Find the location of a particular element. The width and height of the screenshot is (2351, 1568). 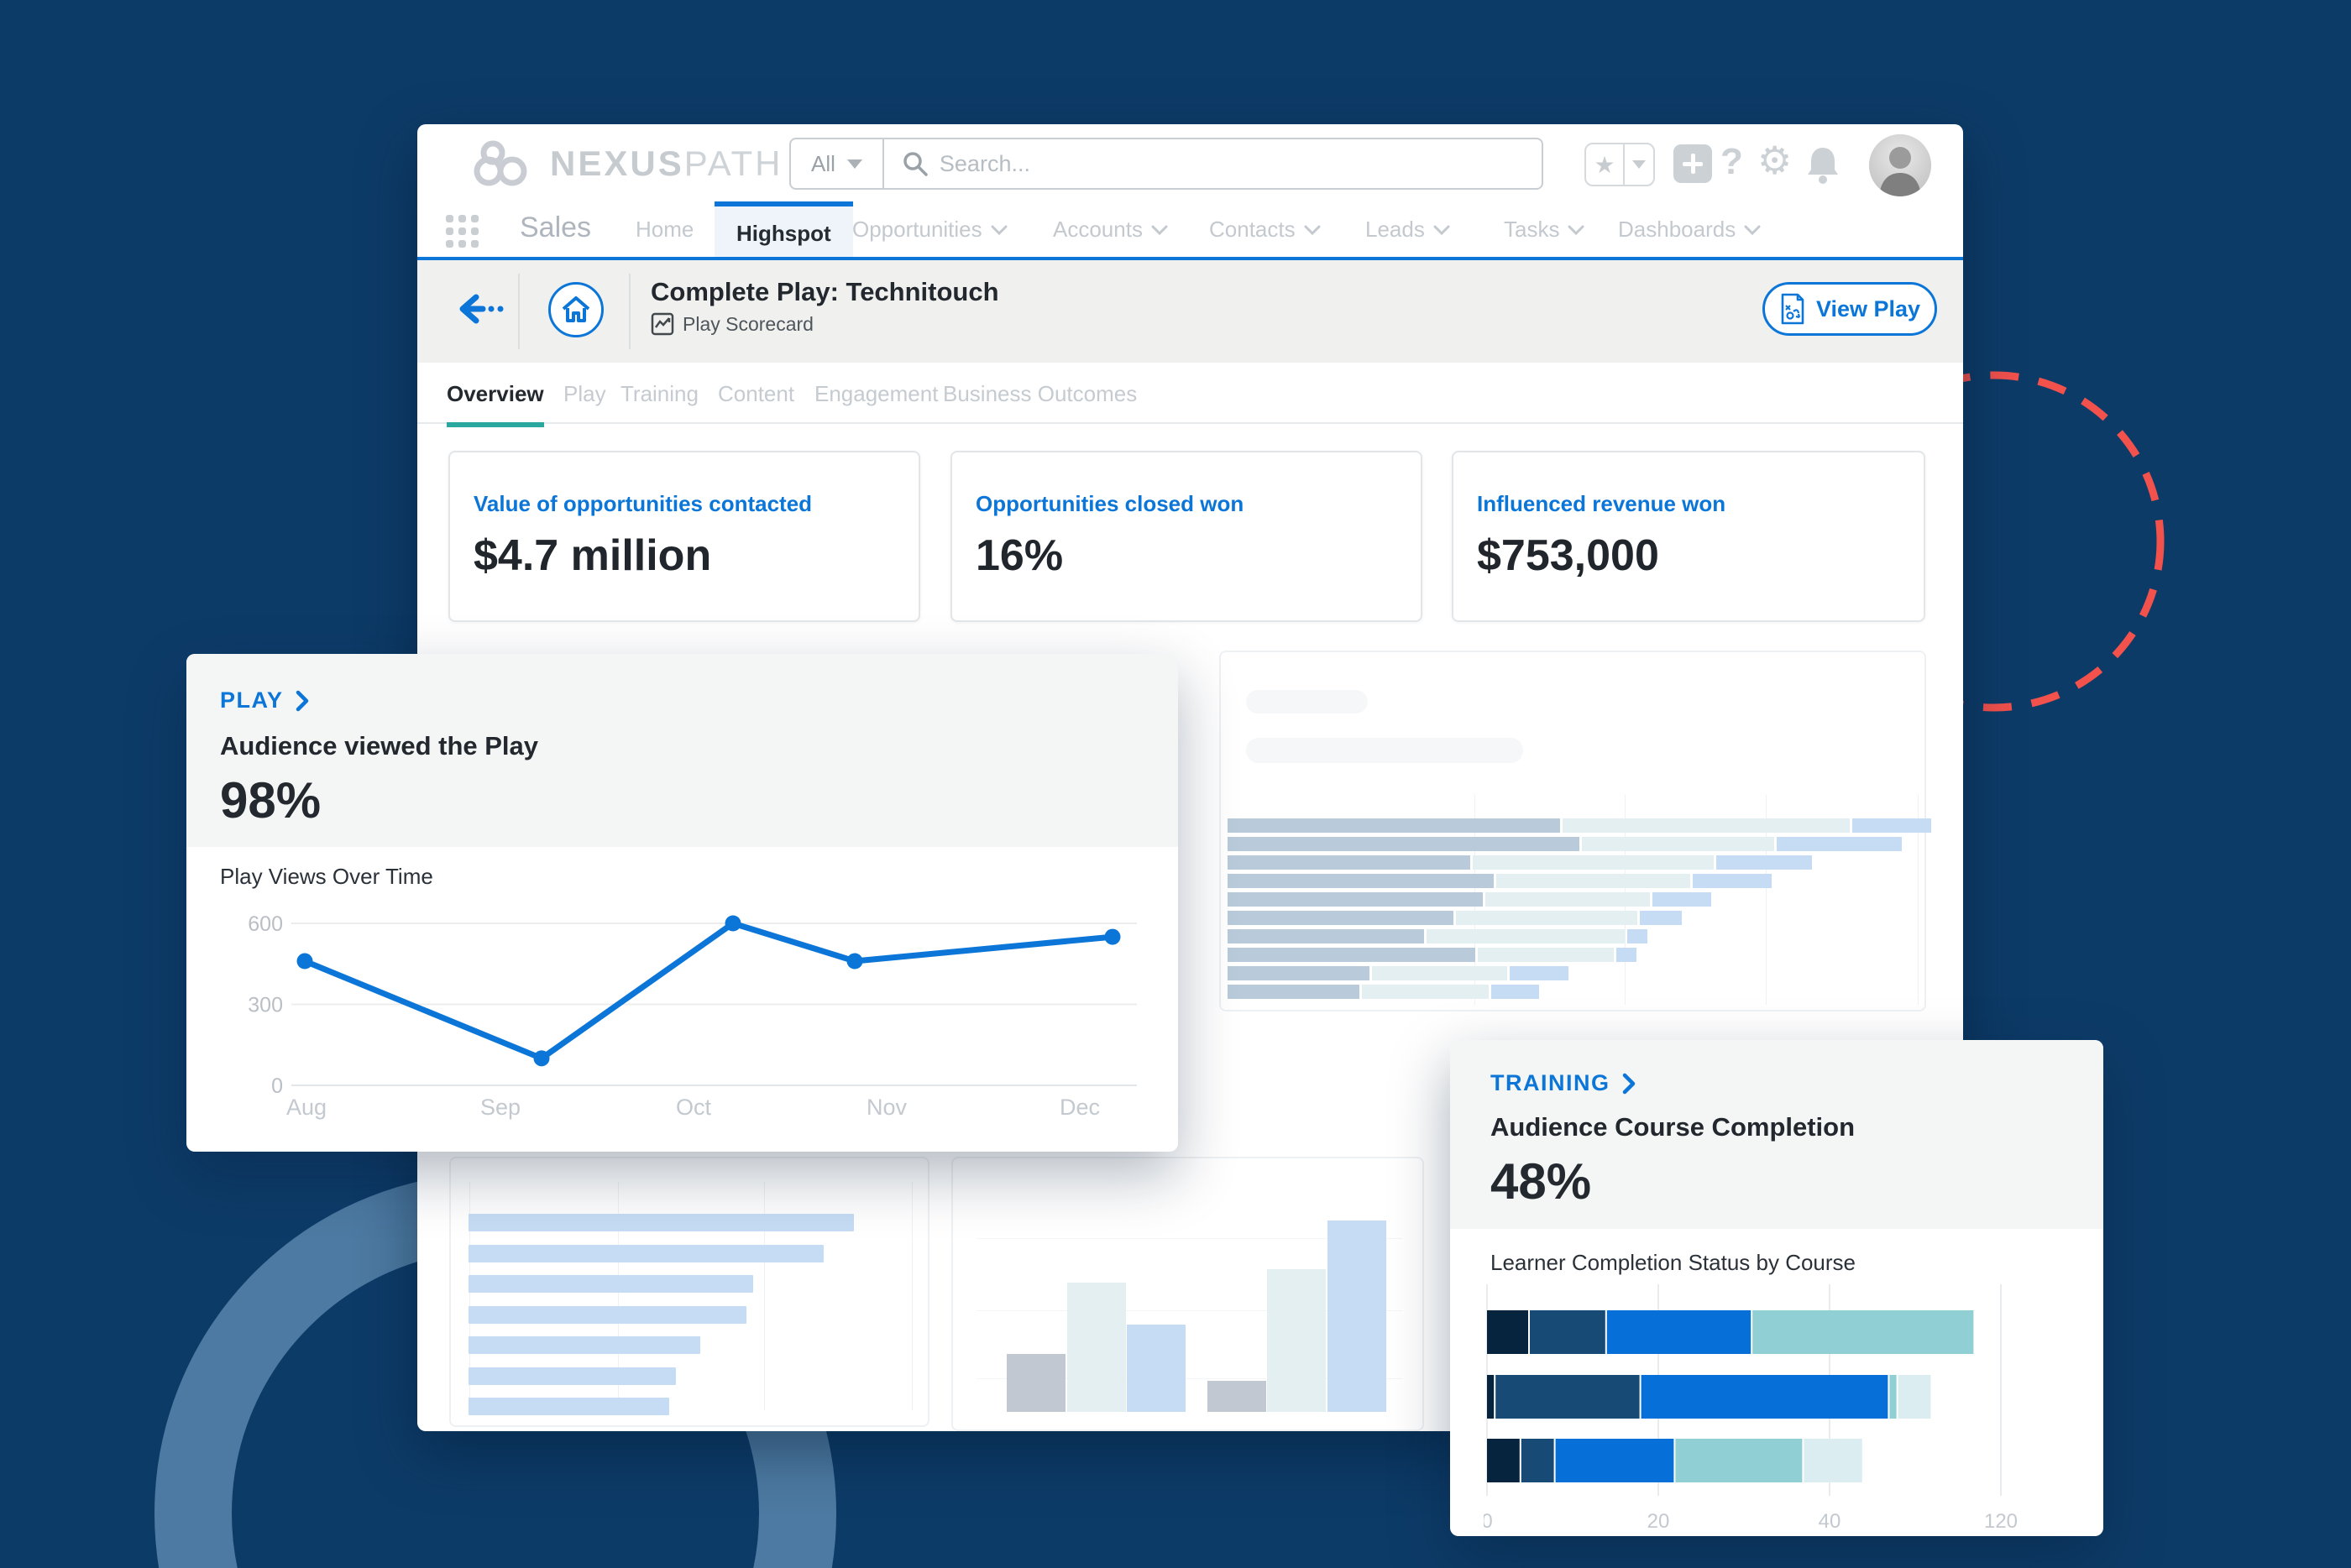

topbar: NEXUSPATH All ★ ? ⚙ is located at coordinates (1190, 162).